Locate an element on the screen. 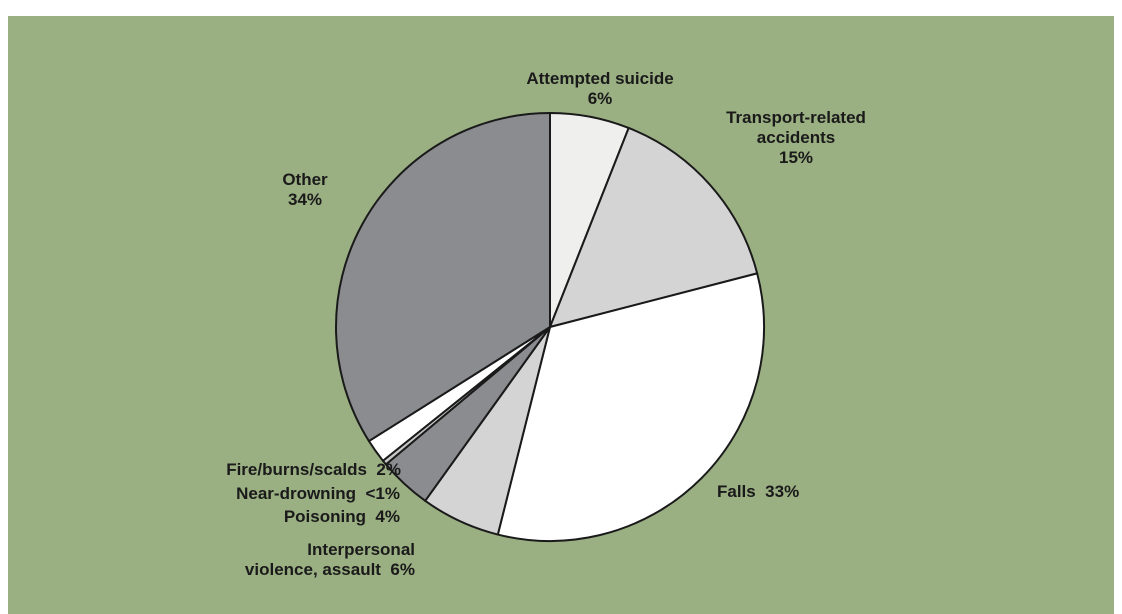 The width and height of the screenshot is (1122, 614). slice-label-line: violence, assault 6% is located at coordinates (330, 569).